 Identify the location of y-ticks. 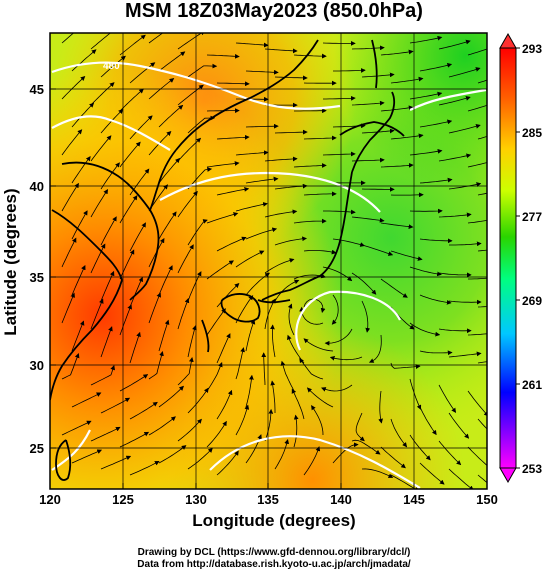
(53, 268).